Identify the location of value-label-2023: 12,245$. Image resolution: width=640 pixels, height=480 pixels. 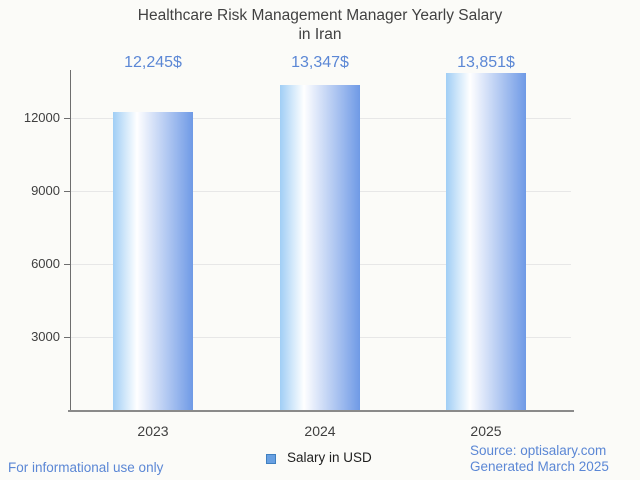
(153, 62).